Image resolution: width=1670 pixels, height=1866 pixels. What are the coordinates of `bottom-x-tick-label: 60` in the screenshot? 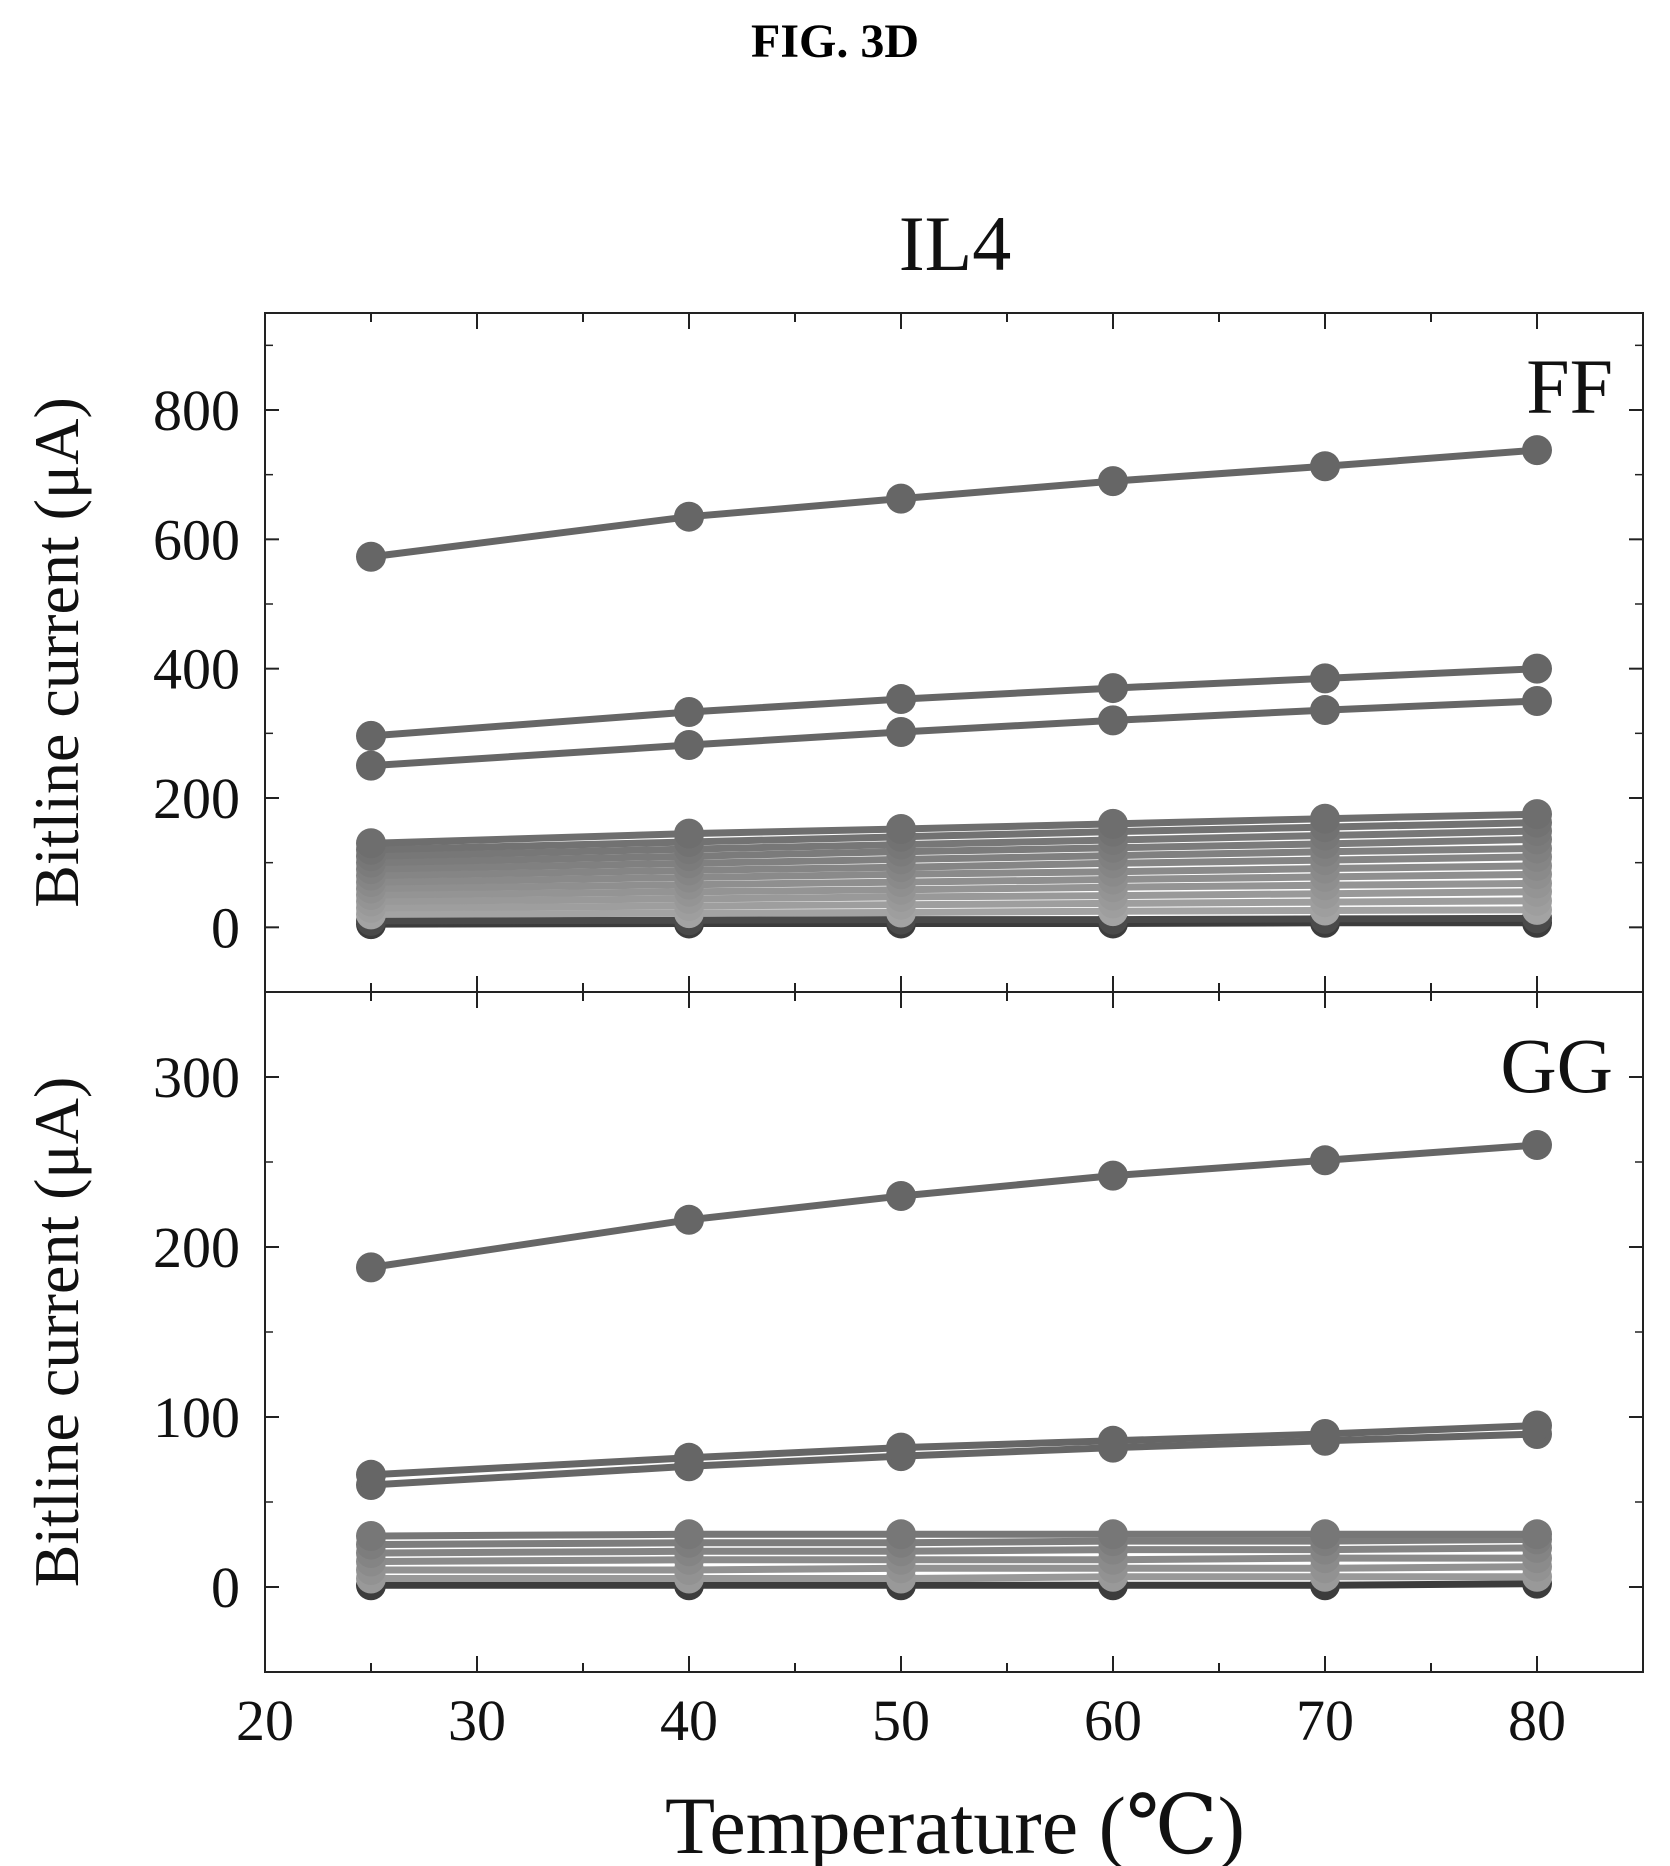 It's located at (1113, 1720).